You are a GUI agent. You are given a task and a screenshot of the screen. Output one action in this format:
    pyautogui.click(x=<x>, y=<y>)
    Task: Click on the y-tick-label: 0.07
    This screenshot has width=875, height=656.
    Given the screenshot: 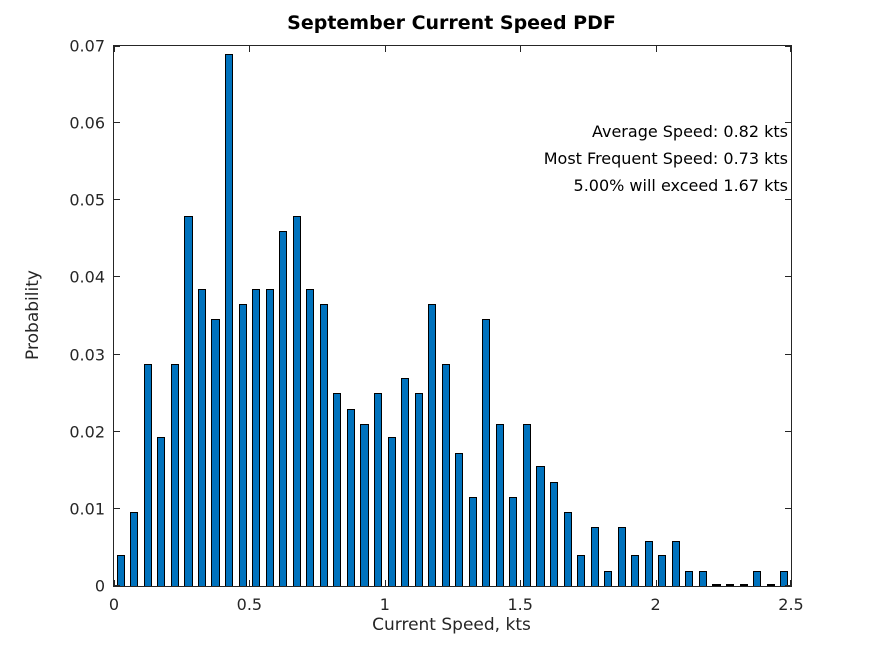 What is the action you would take?
    pyautogui.click(x=87, y=46)
    